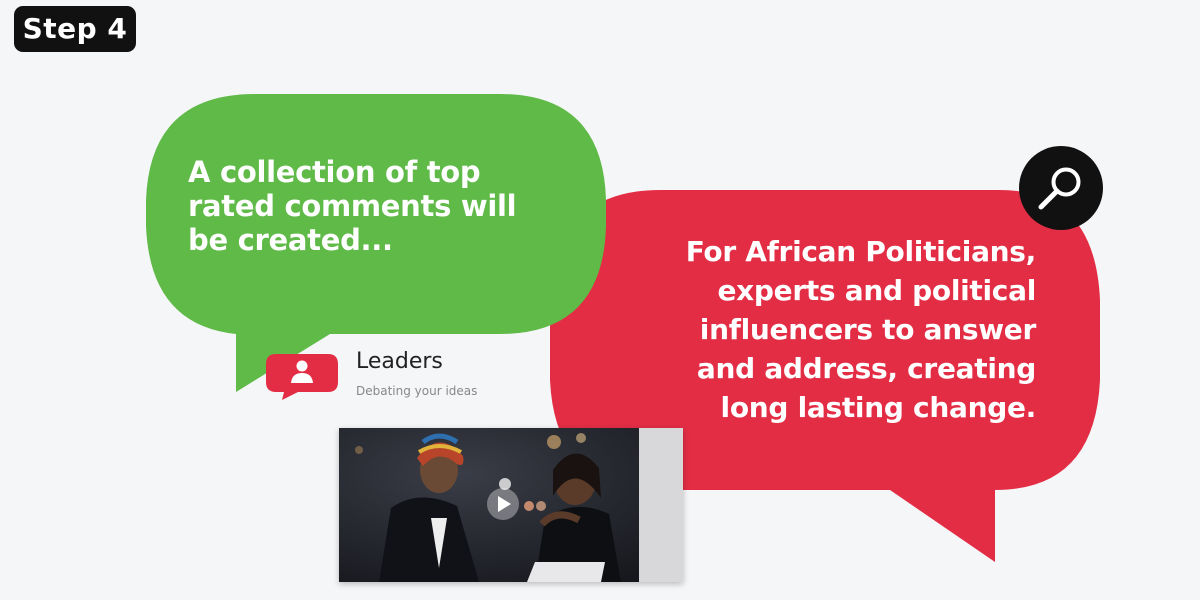 The height and width of the screenshot is (600, 1200). I want to click on green-line: rated comments will, so click(352, 206).